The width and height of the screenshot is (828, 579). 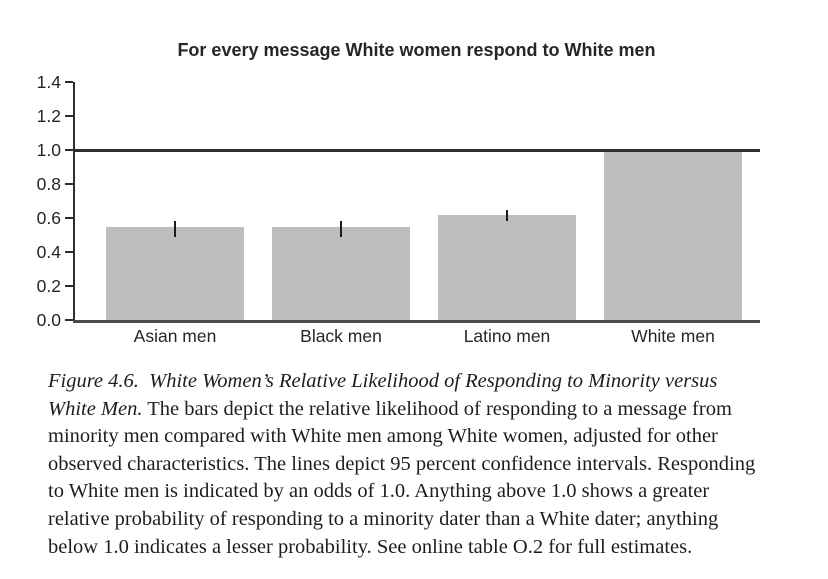 What do you see at coordinates (507, 336) in the screenshot?
I see `x-category-label: Latino men` at bounding box center [507, 336].